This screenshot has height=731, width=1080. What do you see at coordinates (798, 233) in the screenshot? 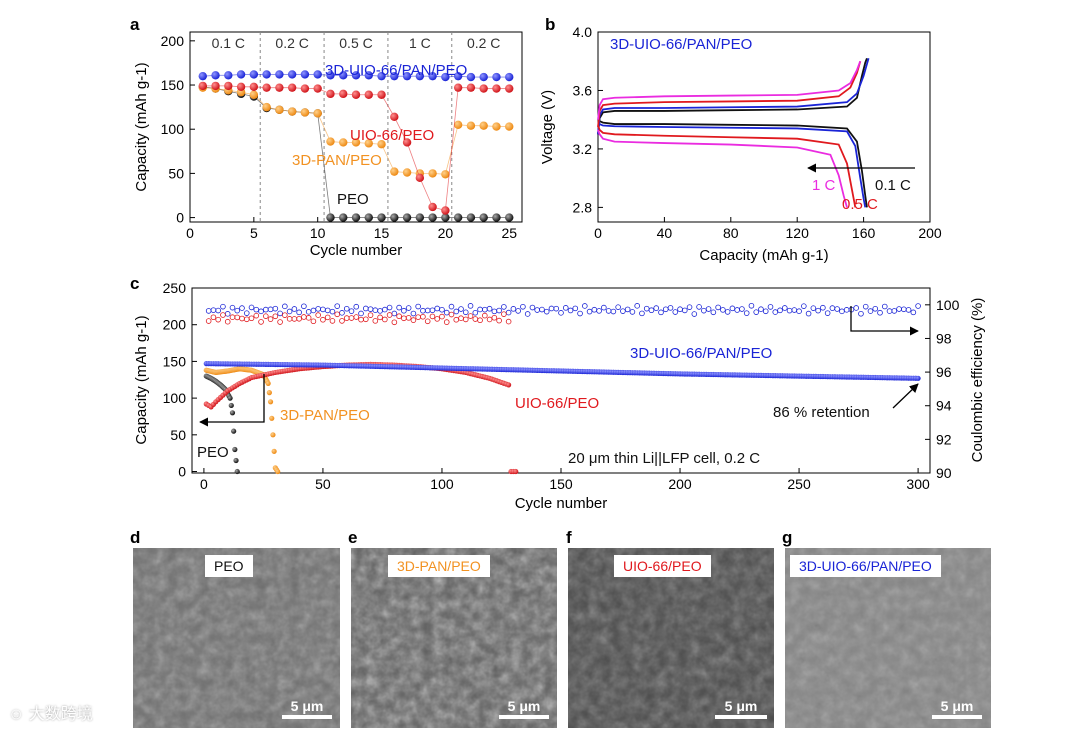
I see `b-xtick-label: 120` at bounding box center [798, 233].